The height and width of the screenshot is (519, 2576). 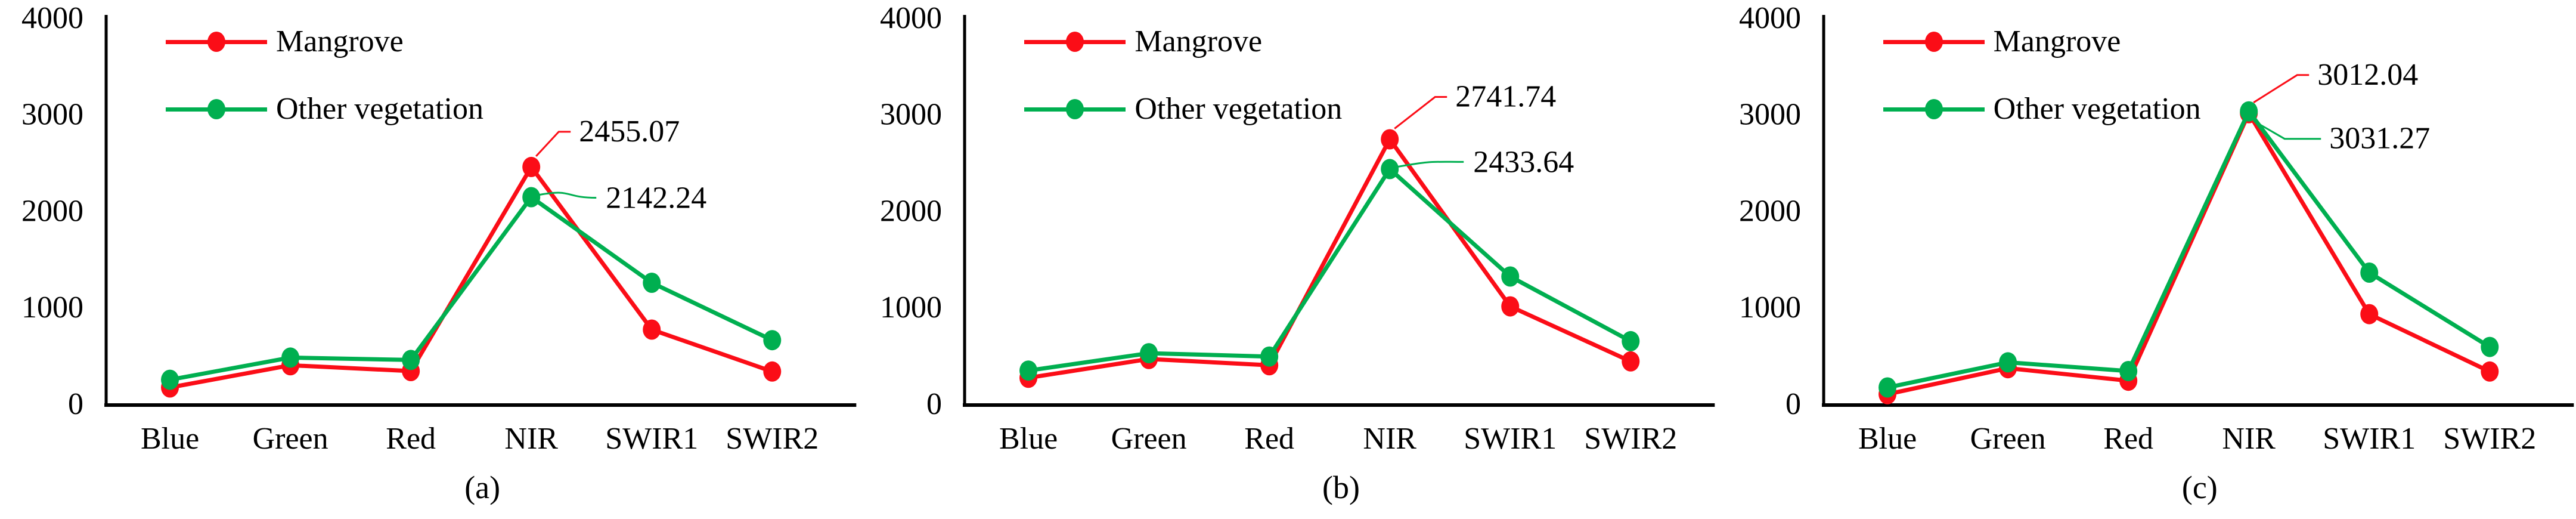 What do you see at coordinates (629, 132) in the screenshot?
I see `annotation-value-label: 2455.07` at bounding box center [629, 132].